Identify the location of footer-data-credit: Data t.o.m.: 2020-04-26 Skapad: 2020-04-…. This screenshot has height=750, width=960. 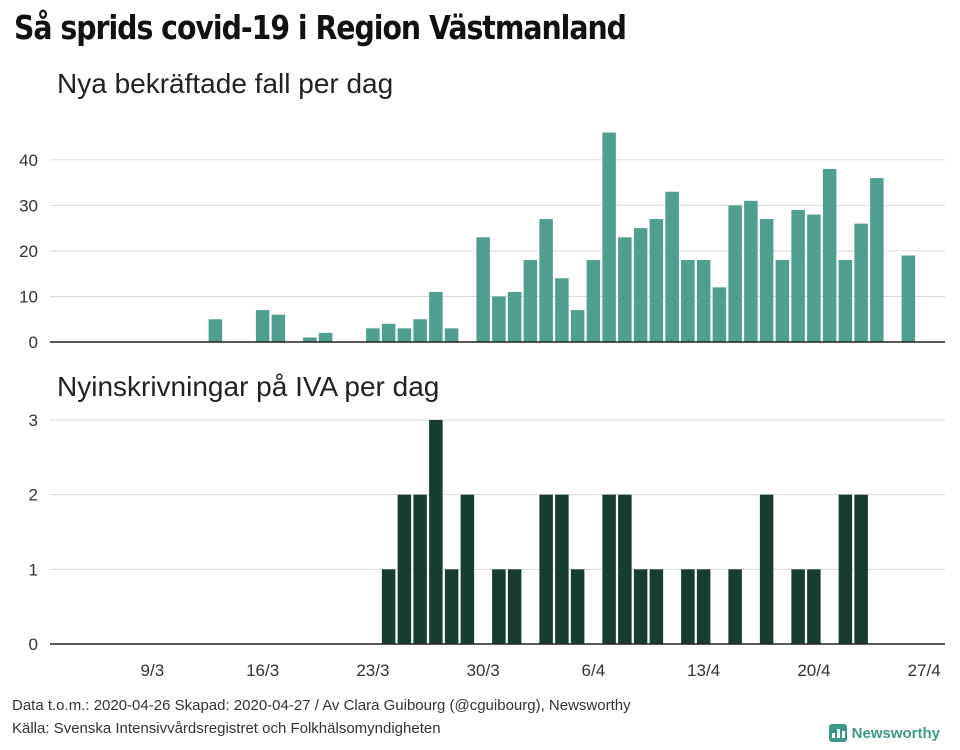
(321, 705).